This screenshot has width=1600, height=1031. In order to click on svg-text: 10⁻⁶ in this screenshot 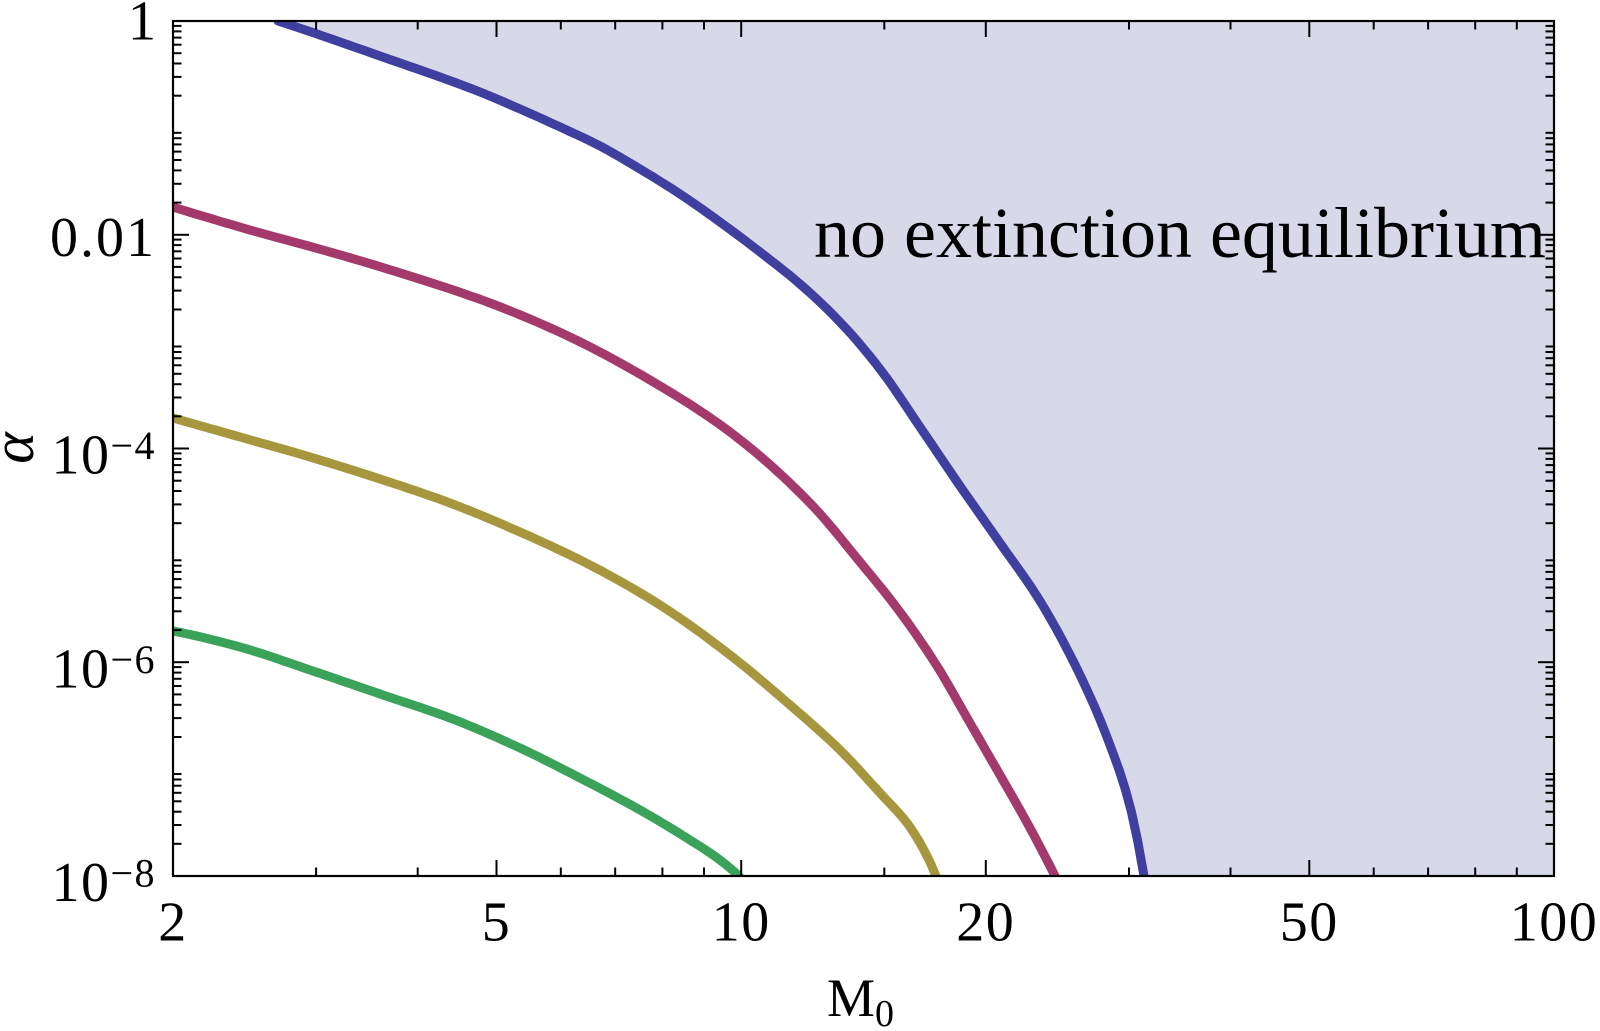, I will do `click(103, 668)`.